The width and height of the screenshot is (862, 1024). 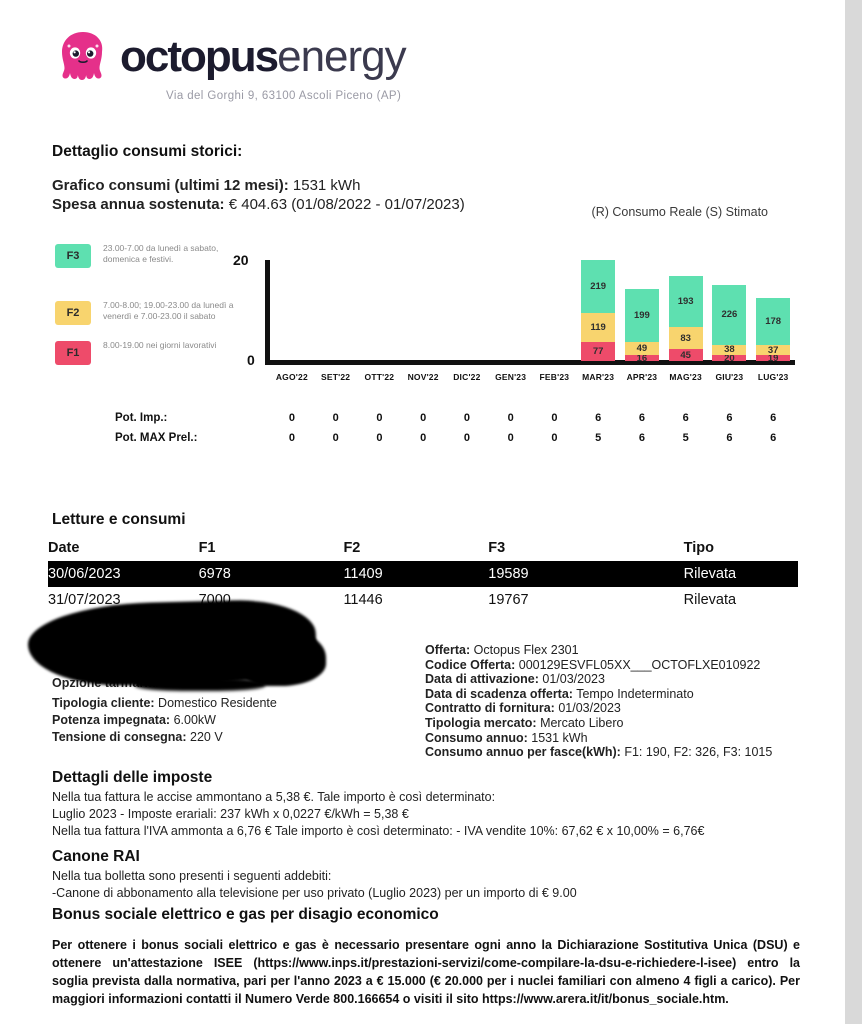 I want to click on contract-detail-row: Tipologia mercato: Mercato Libero, so click(x=524, y=723).